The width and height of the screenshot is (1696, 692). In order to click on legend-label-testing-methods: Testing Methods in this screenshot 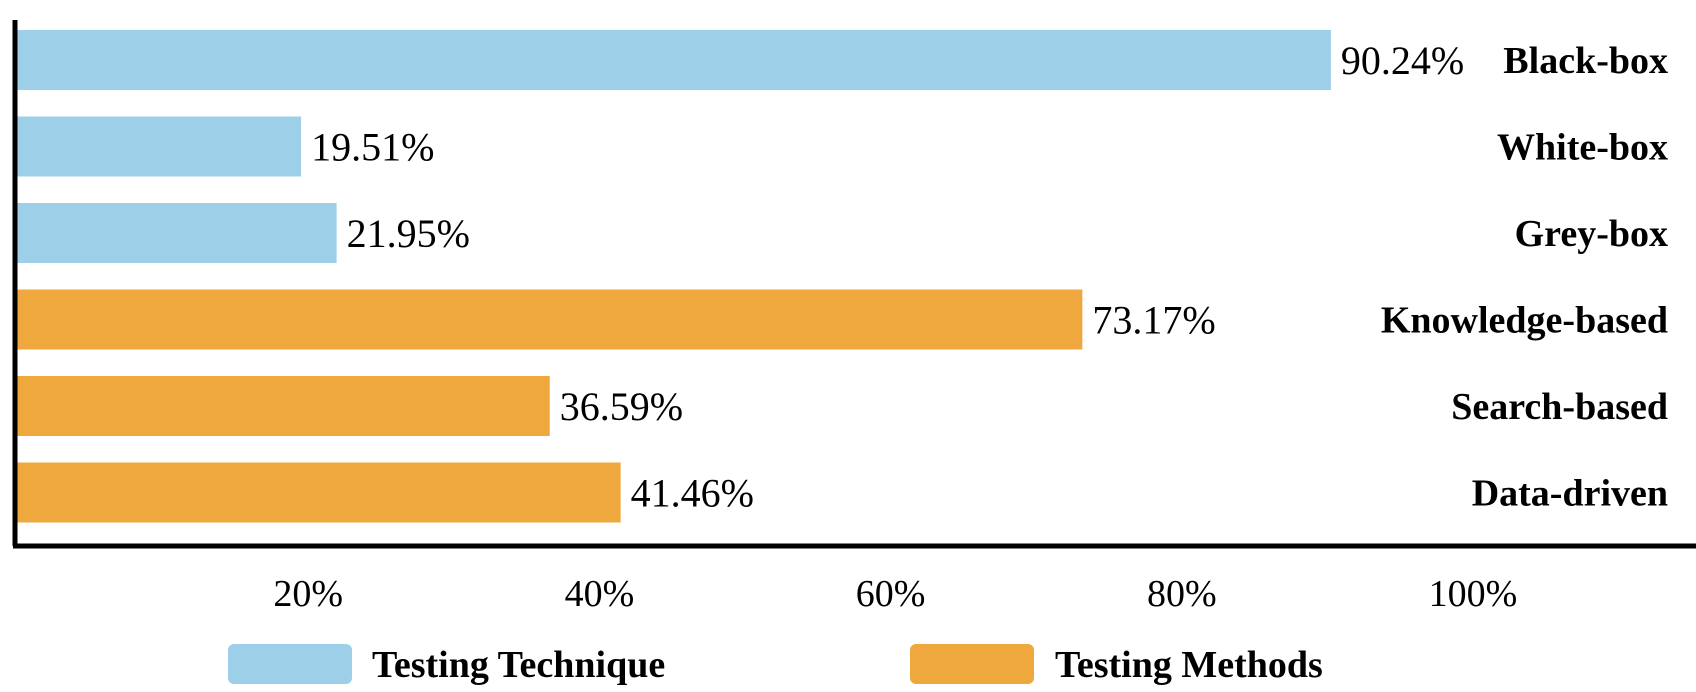, I will do `click(1189, 665)`.